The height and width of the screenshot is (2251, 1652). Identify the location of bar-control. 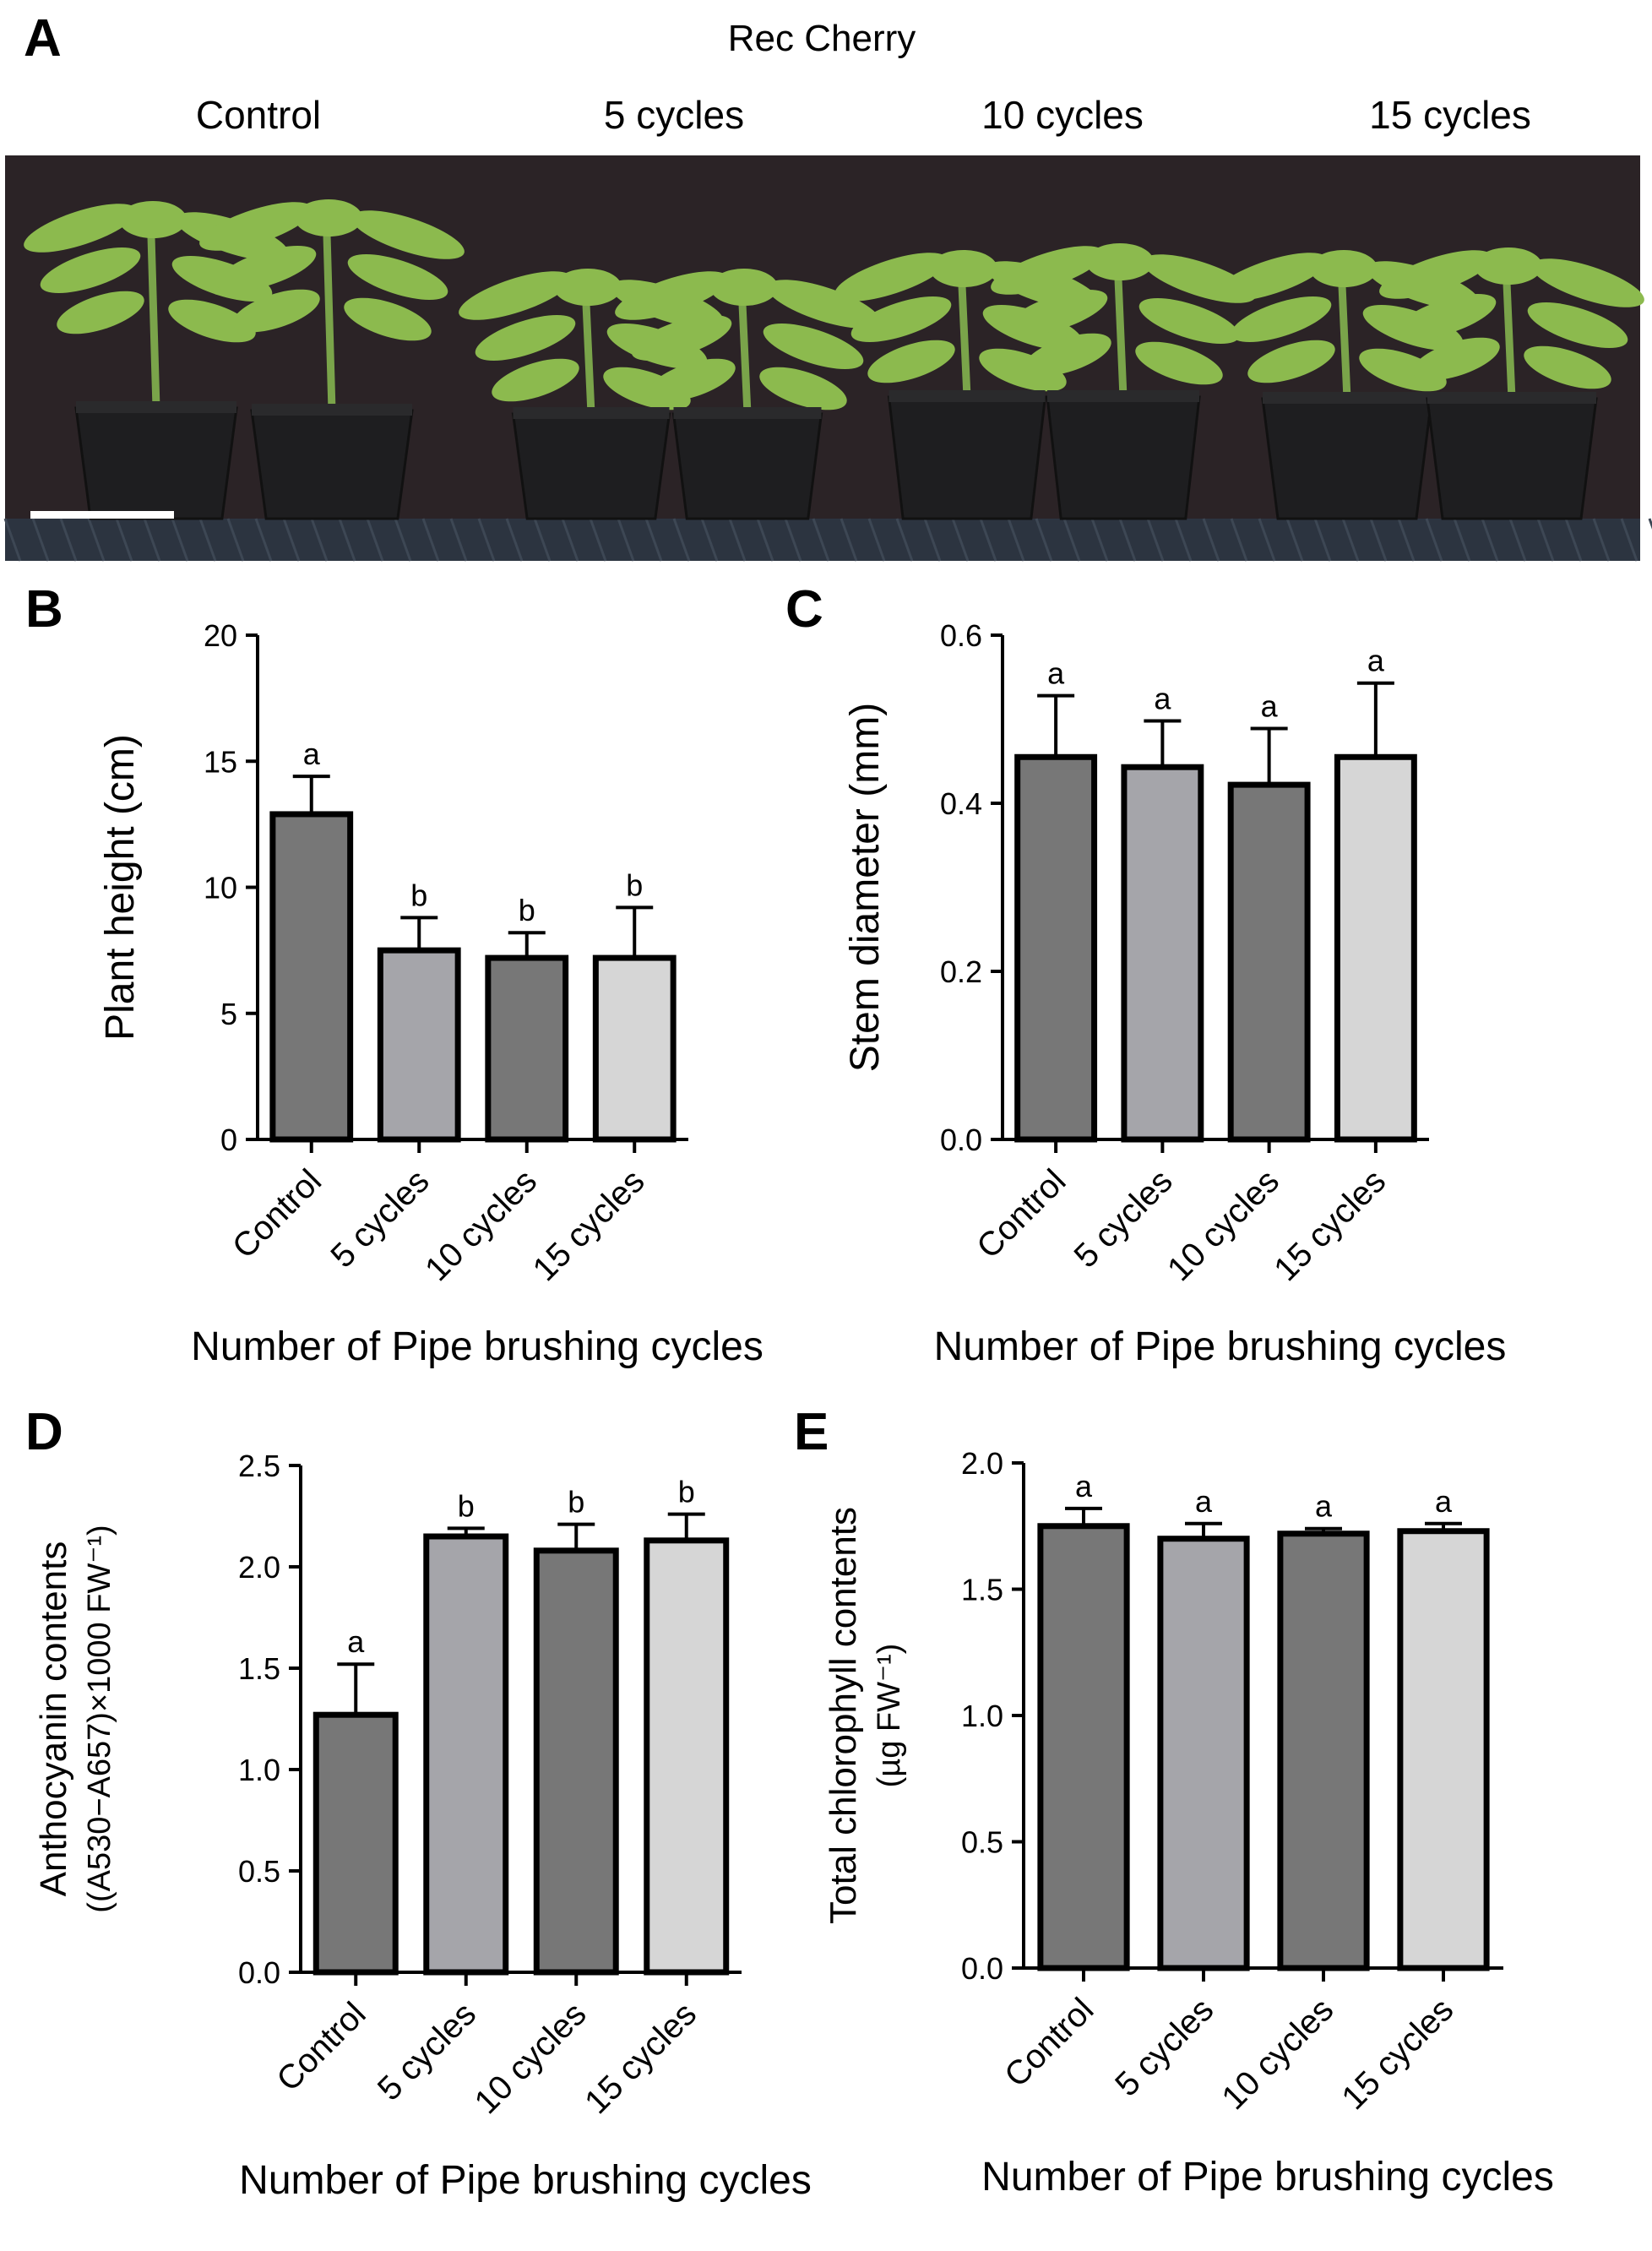
(1083, 1747).